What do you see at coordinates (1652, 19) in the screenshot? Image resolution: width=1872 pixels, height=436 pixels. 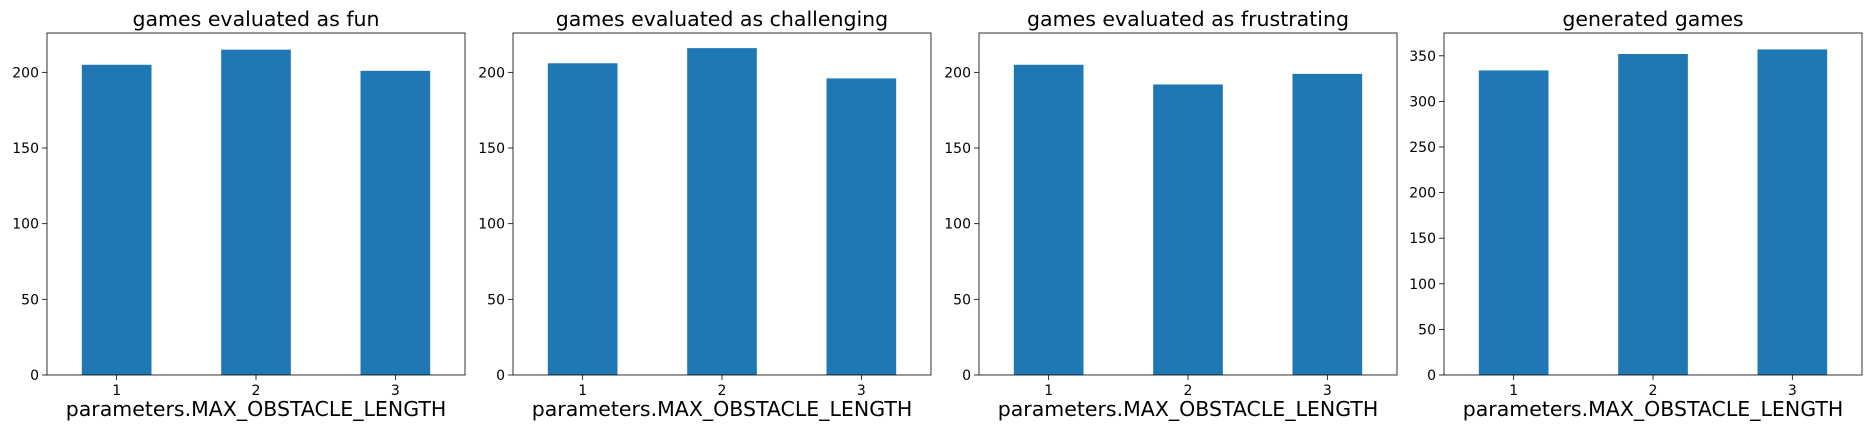 I see `chart-title: generated games` at bounding box center [1652, 19].